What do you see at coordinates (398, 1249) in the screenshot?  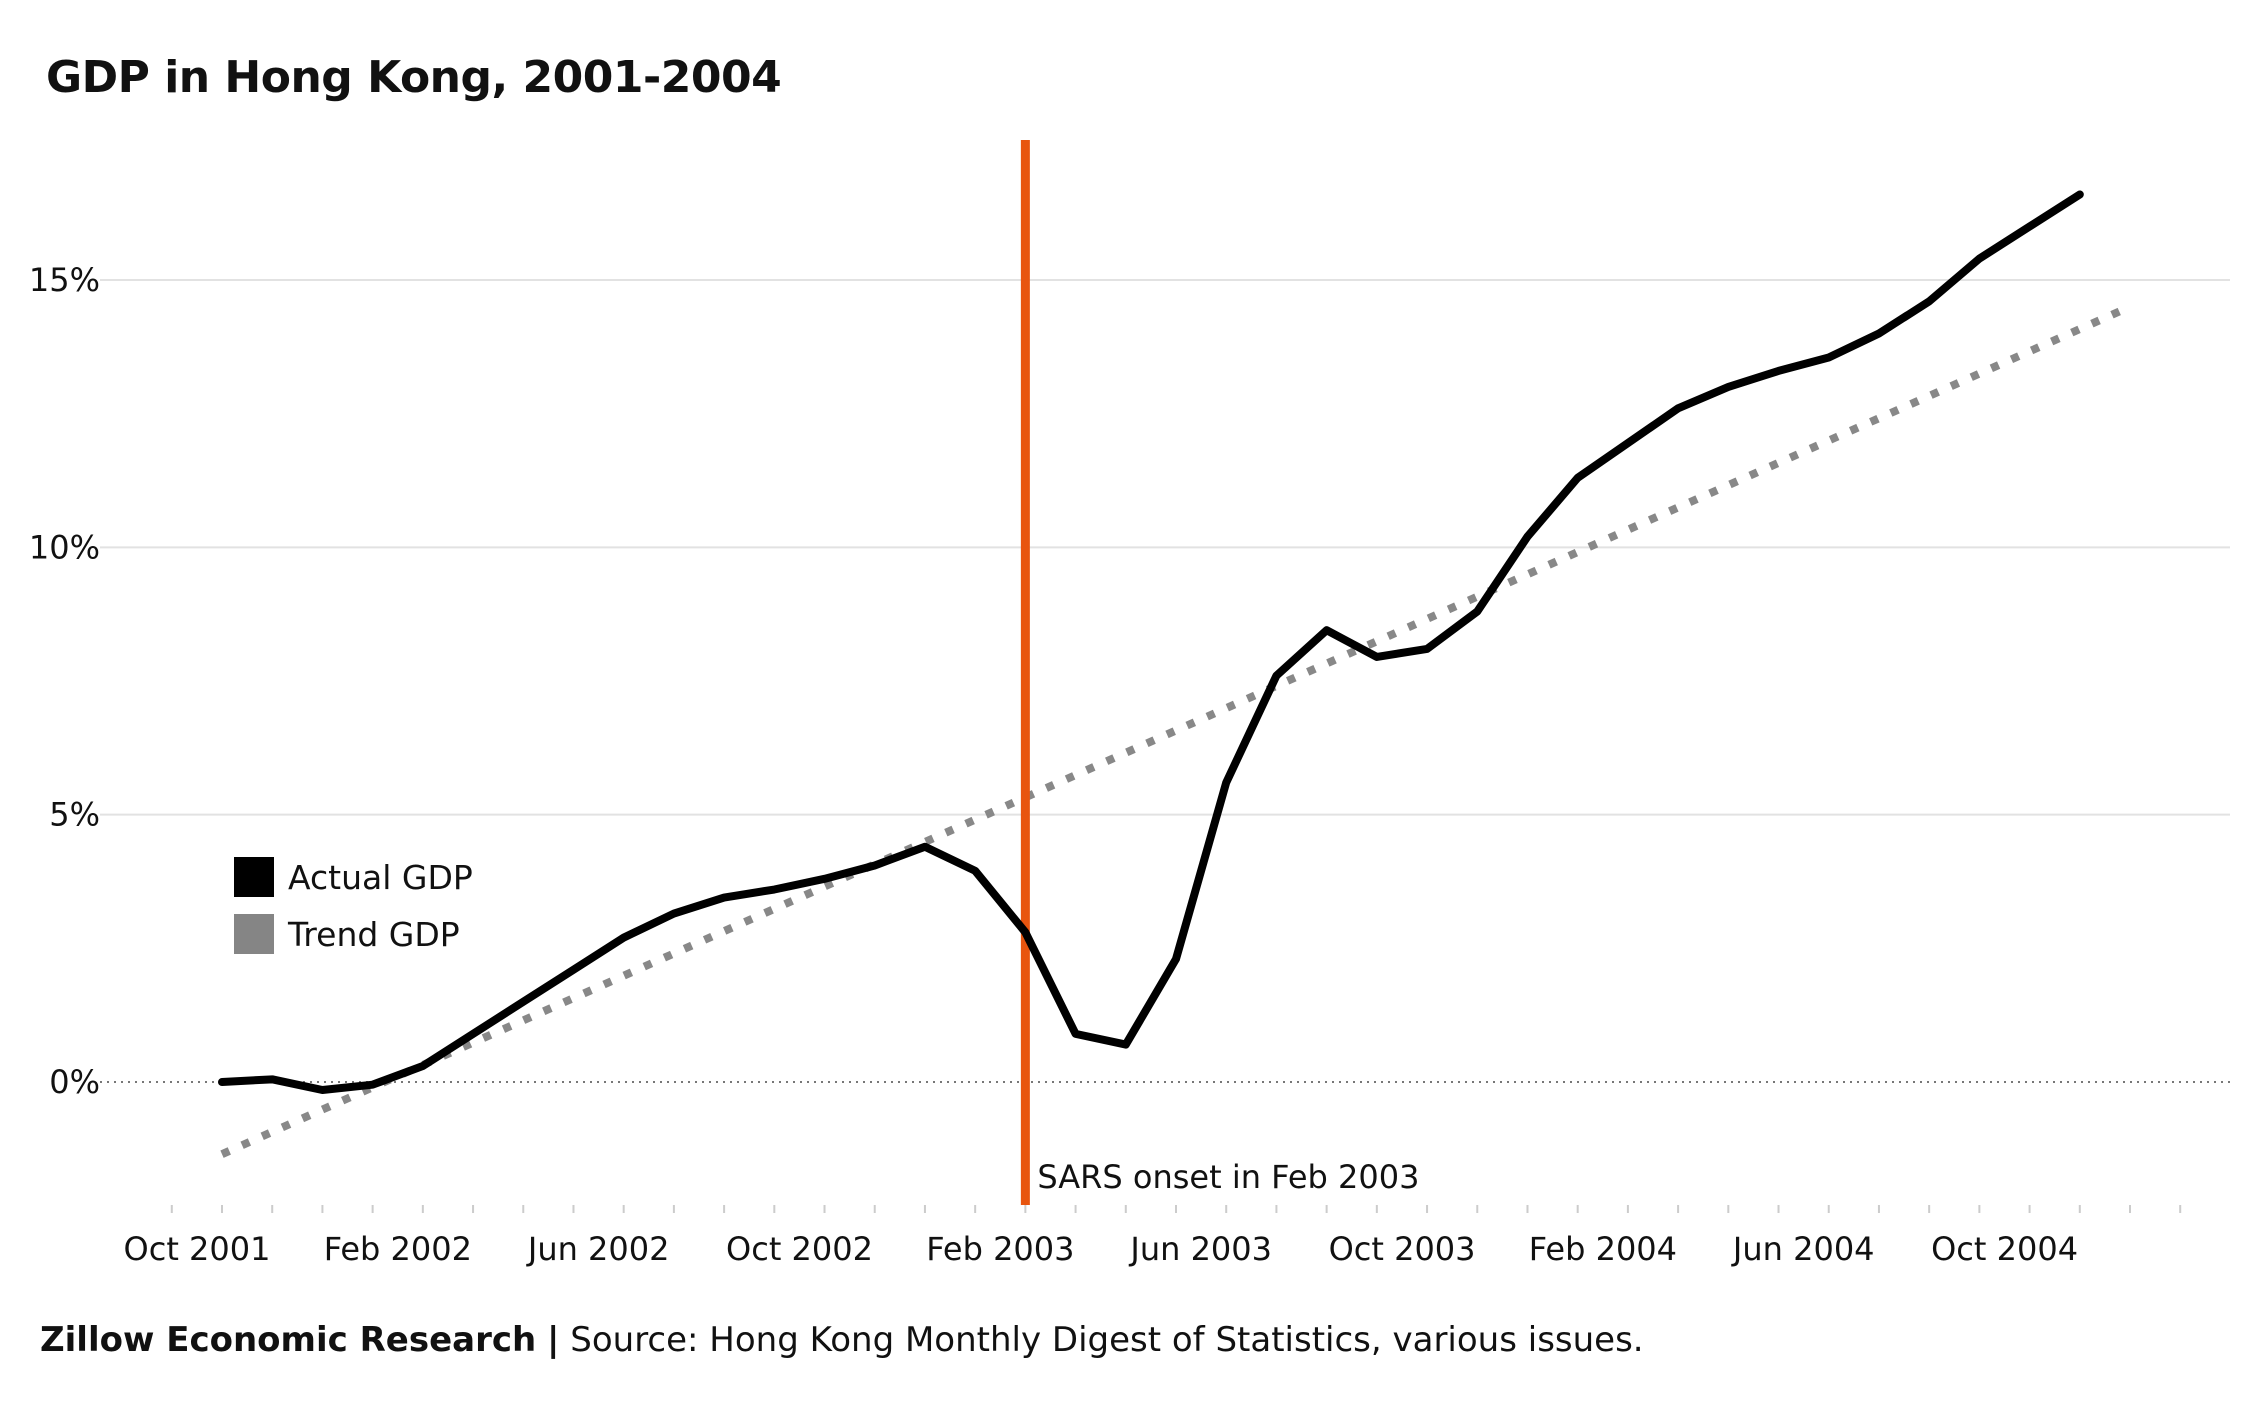 I see `x-tick-label: Feb 2002` at bounding box center [398, 1249].